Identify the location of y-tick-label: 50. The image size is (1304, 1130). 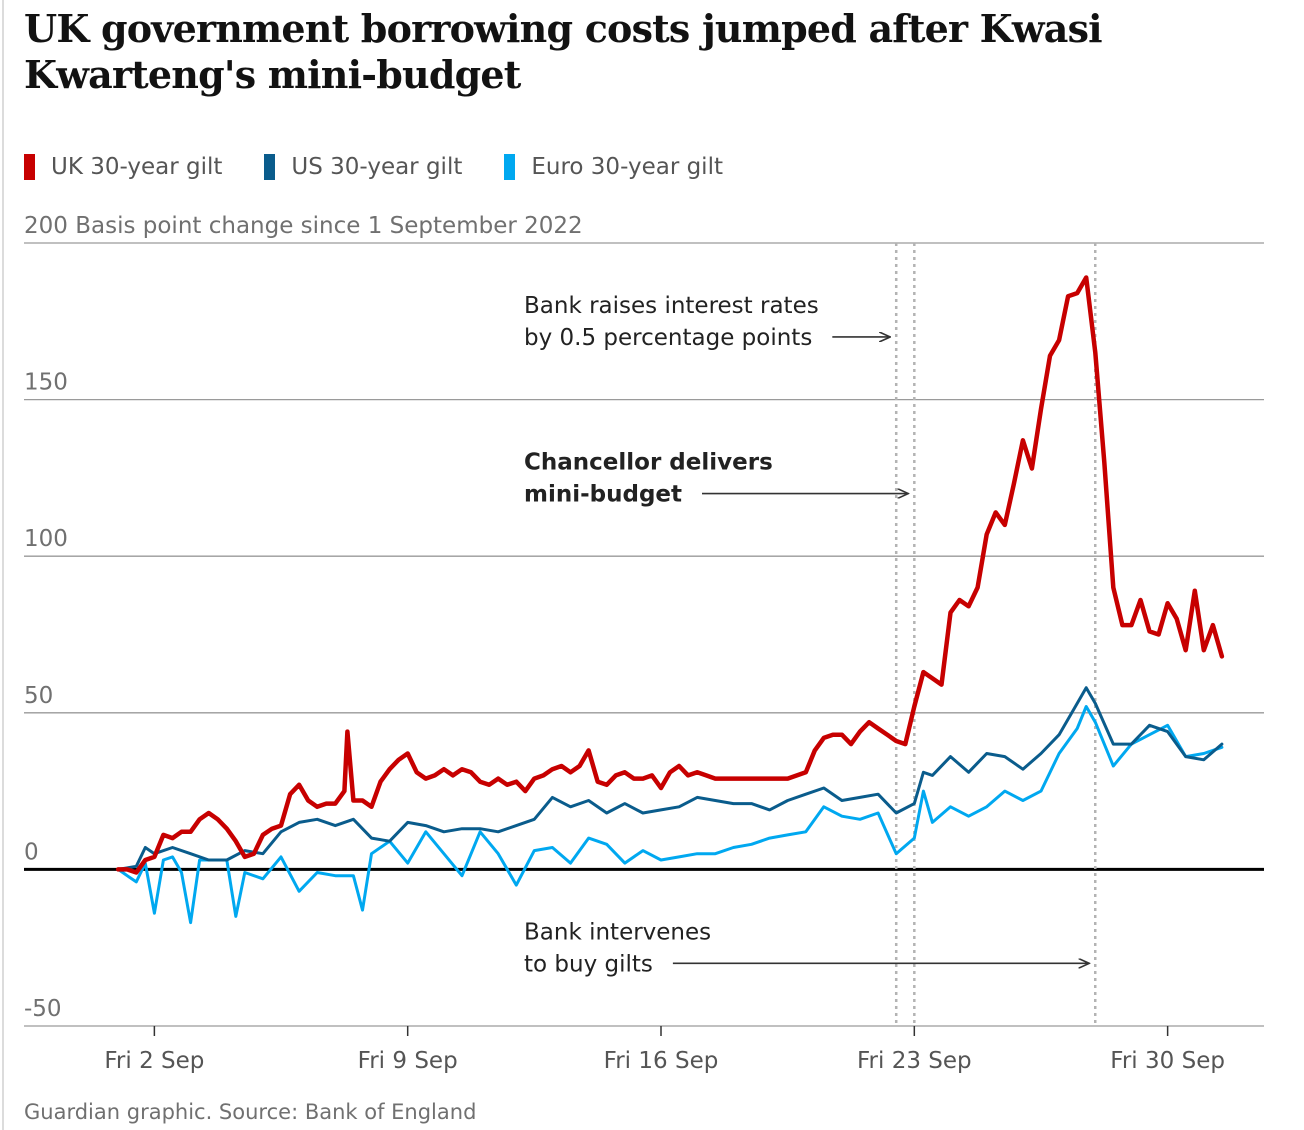
(38, 696).